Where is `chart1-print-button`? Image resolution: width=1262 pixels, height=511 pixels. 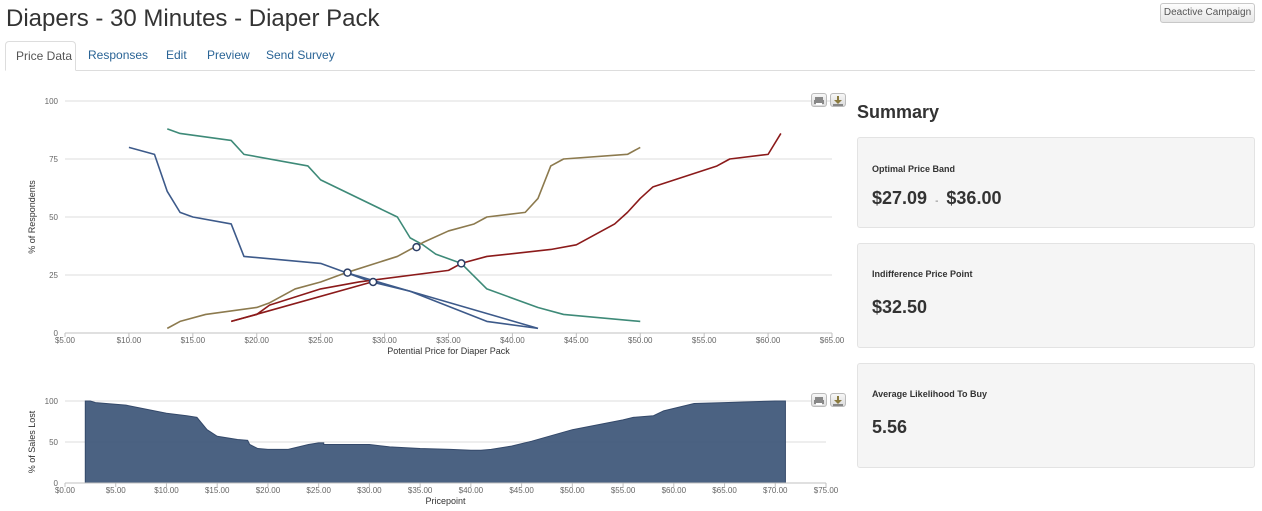
chart1-print-button is located at coordinates (819, 100).